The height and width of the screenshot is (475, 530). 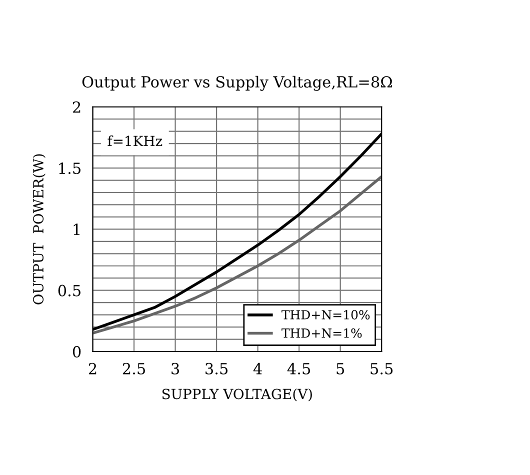 I want to click on y-tick-label: 1.5, so click(x=69, y=168).